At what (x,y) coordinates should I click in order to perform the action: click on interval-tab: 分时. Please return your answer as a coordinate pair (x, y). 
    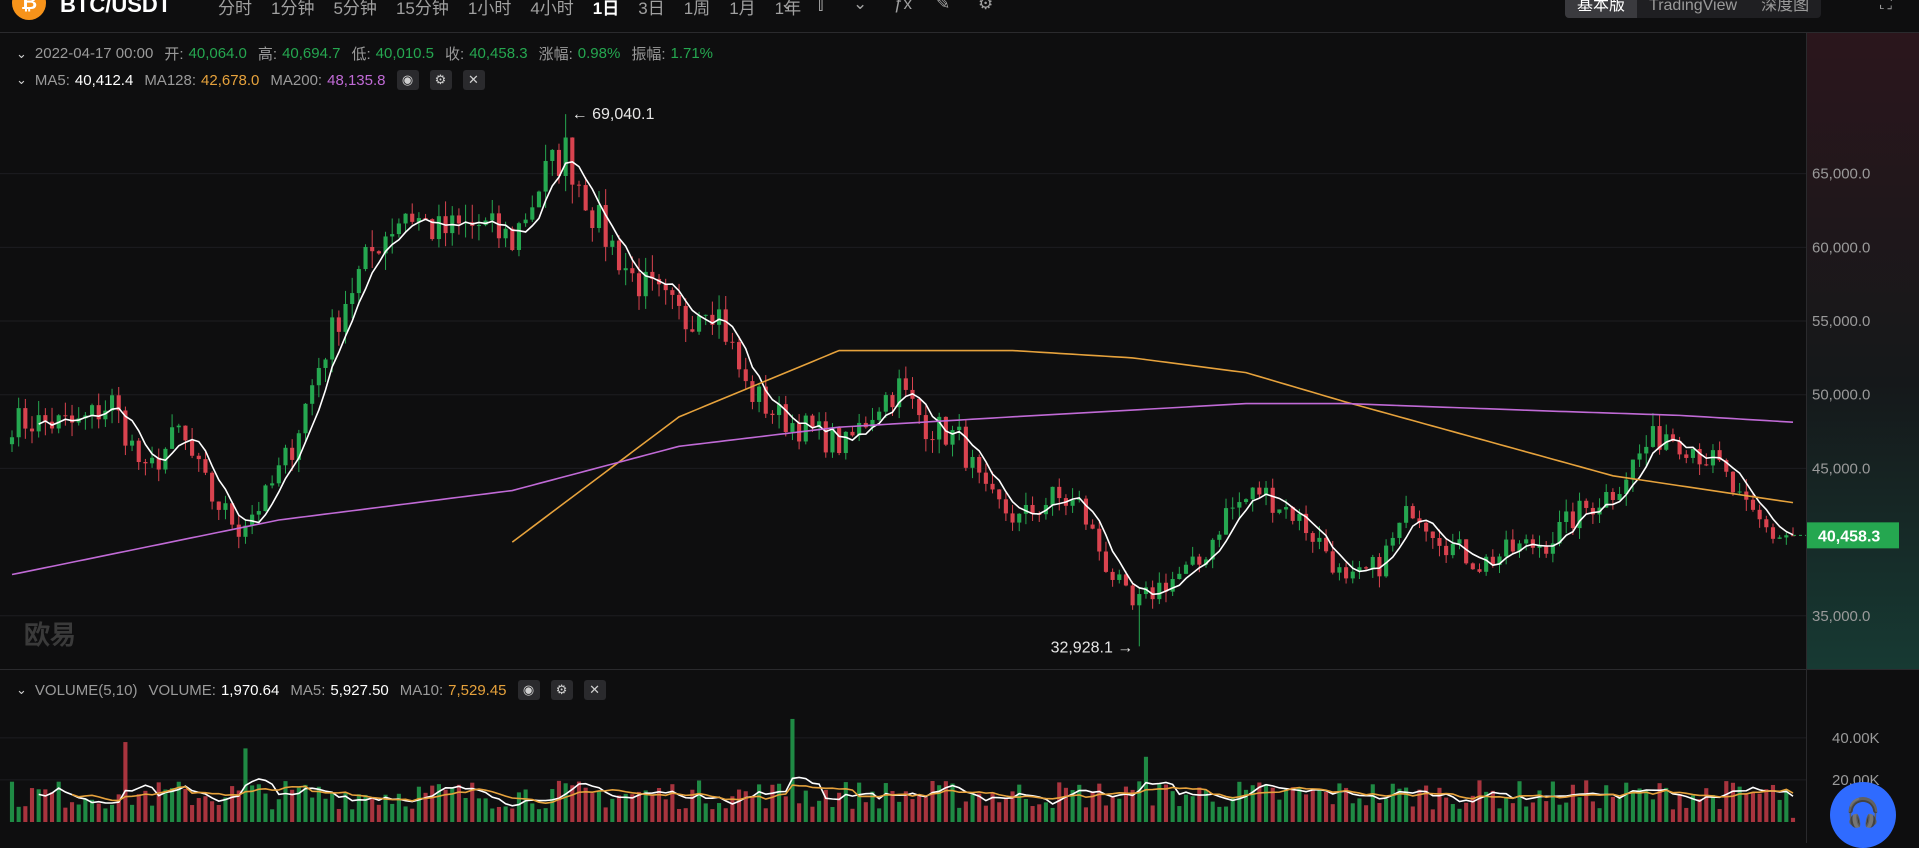
    Looking at the image, I should click on (235, 9).